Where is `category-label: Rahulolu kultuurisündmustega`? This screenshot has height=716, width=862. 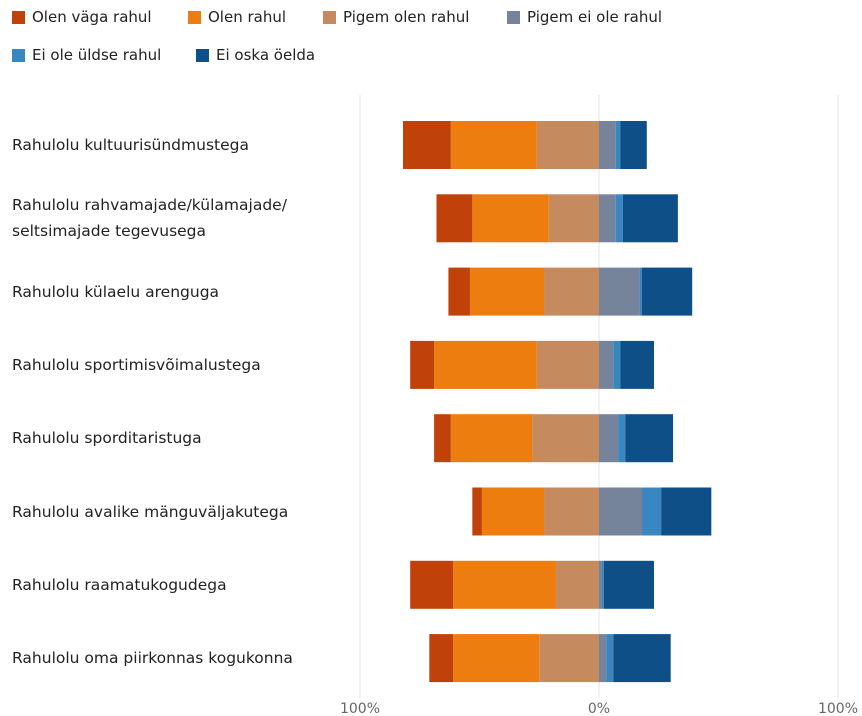
category-label: Rahulolu kultuurisündmustega is located at coordinates (130, 145).